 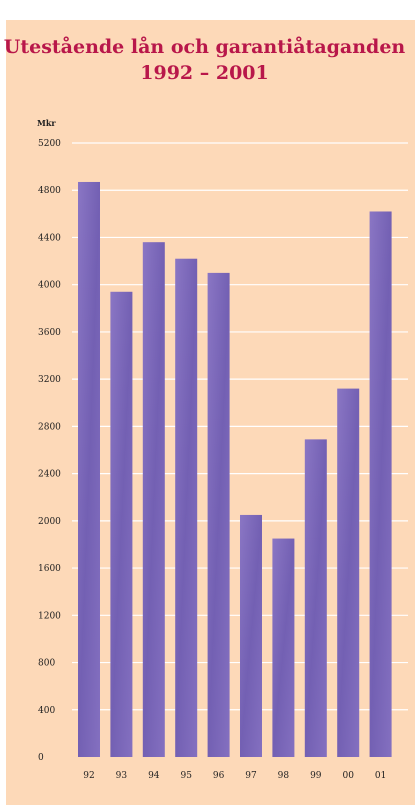 I want to click on y-tick-label: 4800, so click(x=49, y=191).